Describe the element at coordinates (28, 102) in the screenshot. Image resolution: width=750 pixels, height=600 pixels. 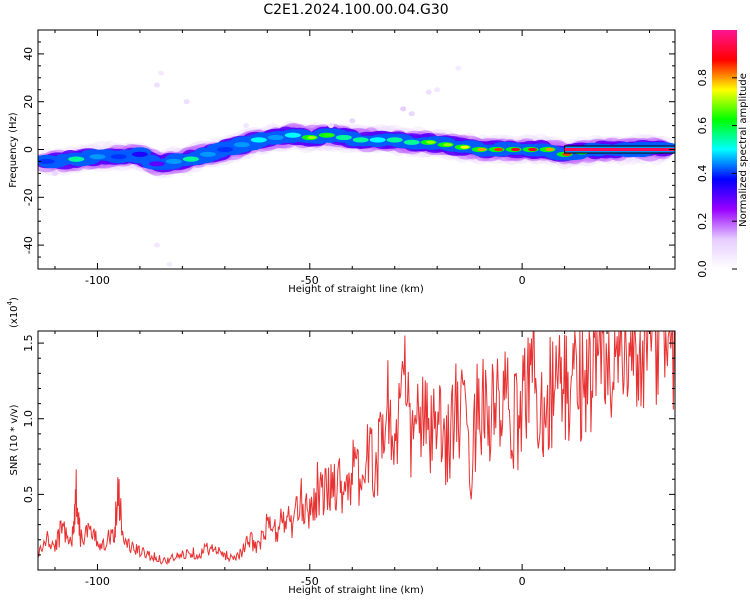
I see `spectrogram-y-tick-label: 20` at that location.